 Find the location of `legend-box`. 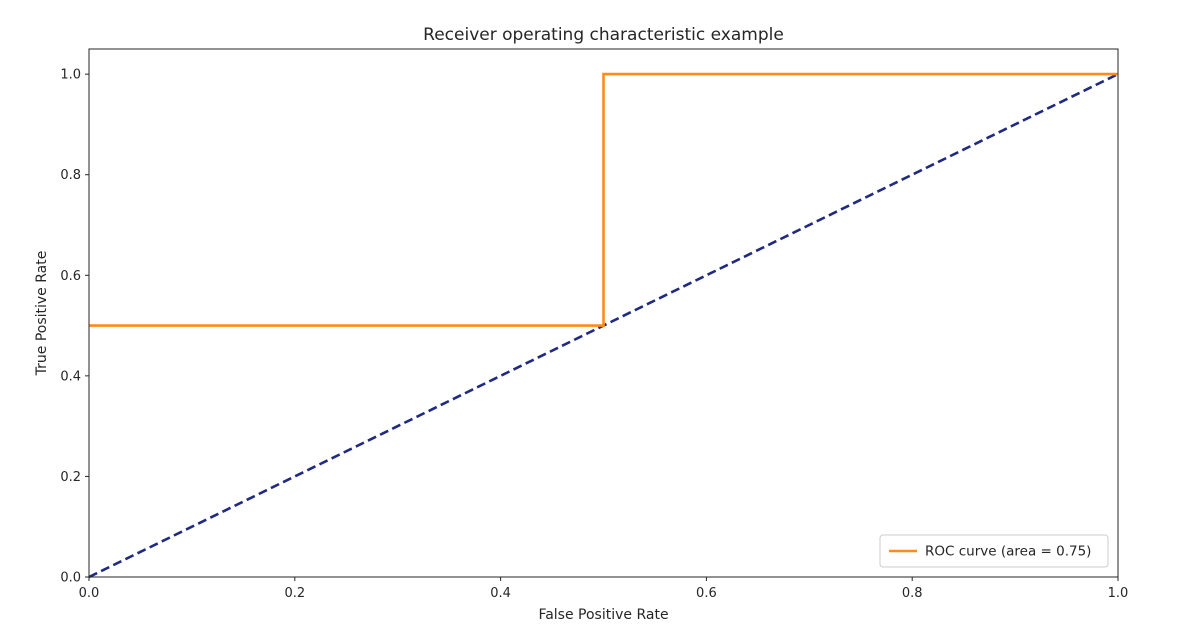

legend-box is located at coordinates (994, 551).